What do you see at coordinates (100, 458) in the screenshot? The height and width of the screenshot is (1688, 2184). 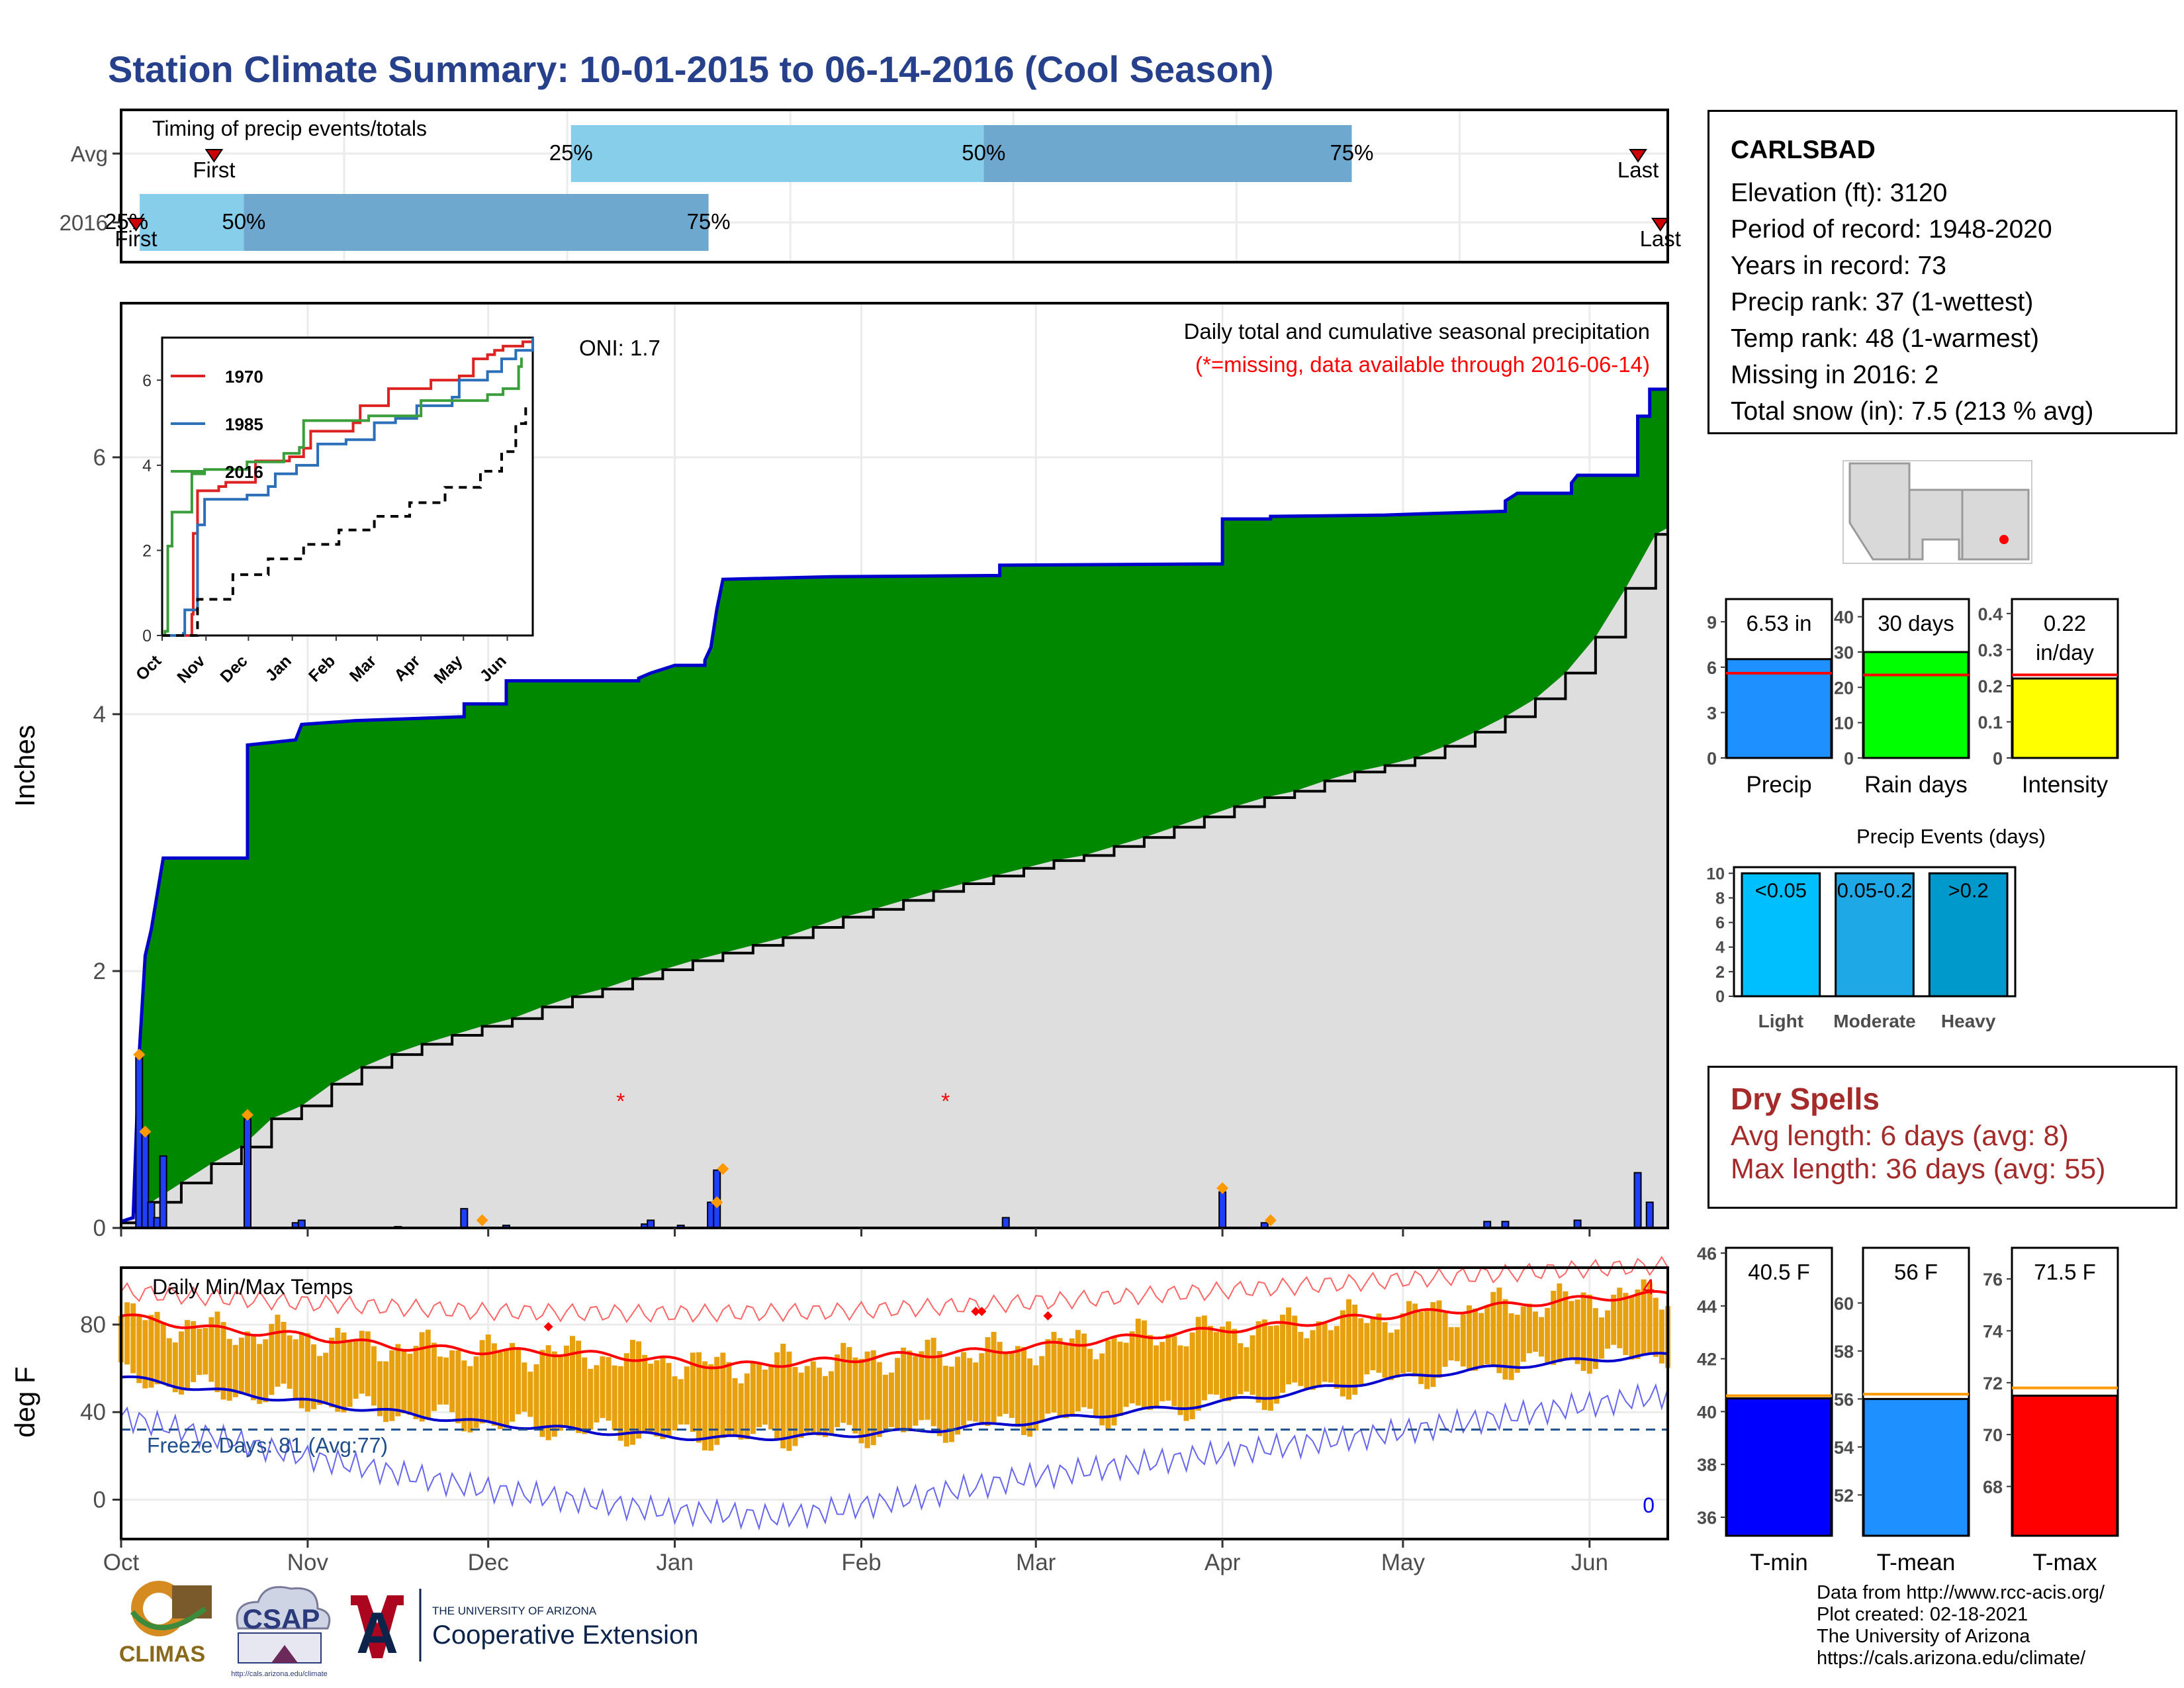 I see `precip-ytick-label: 6` at bounding box center [100, 458].